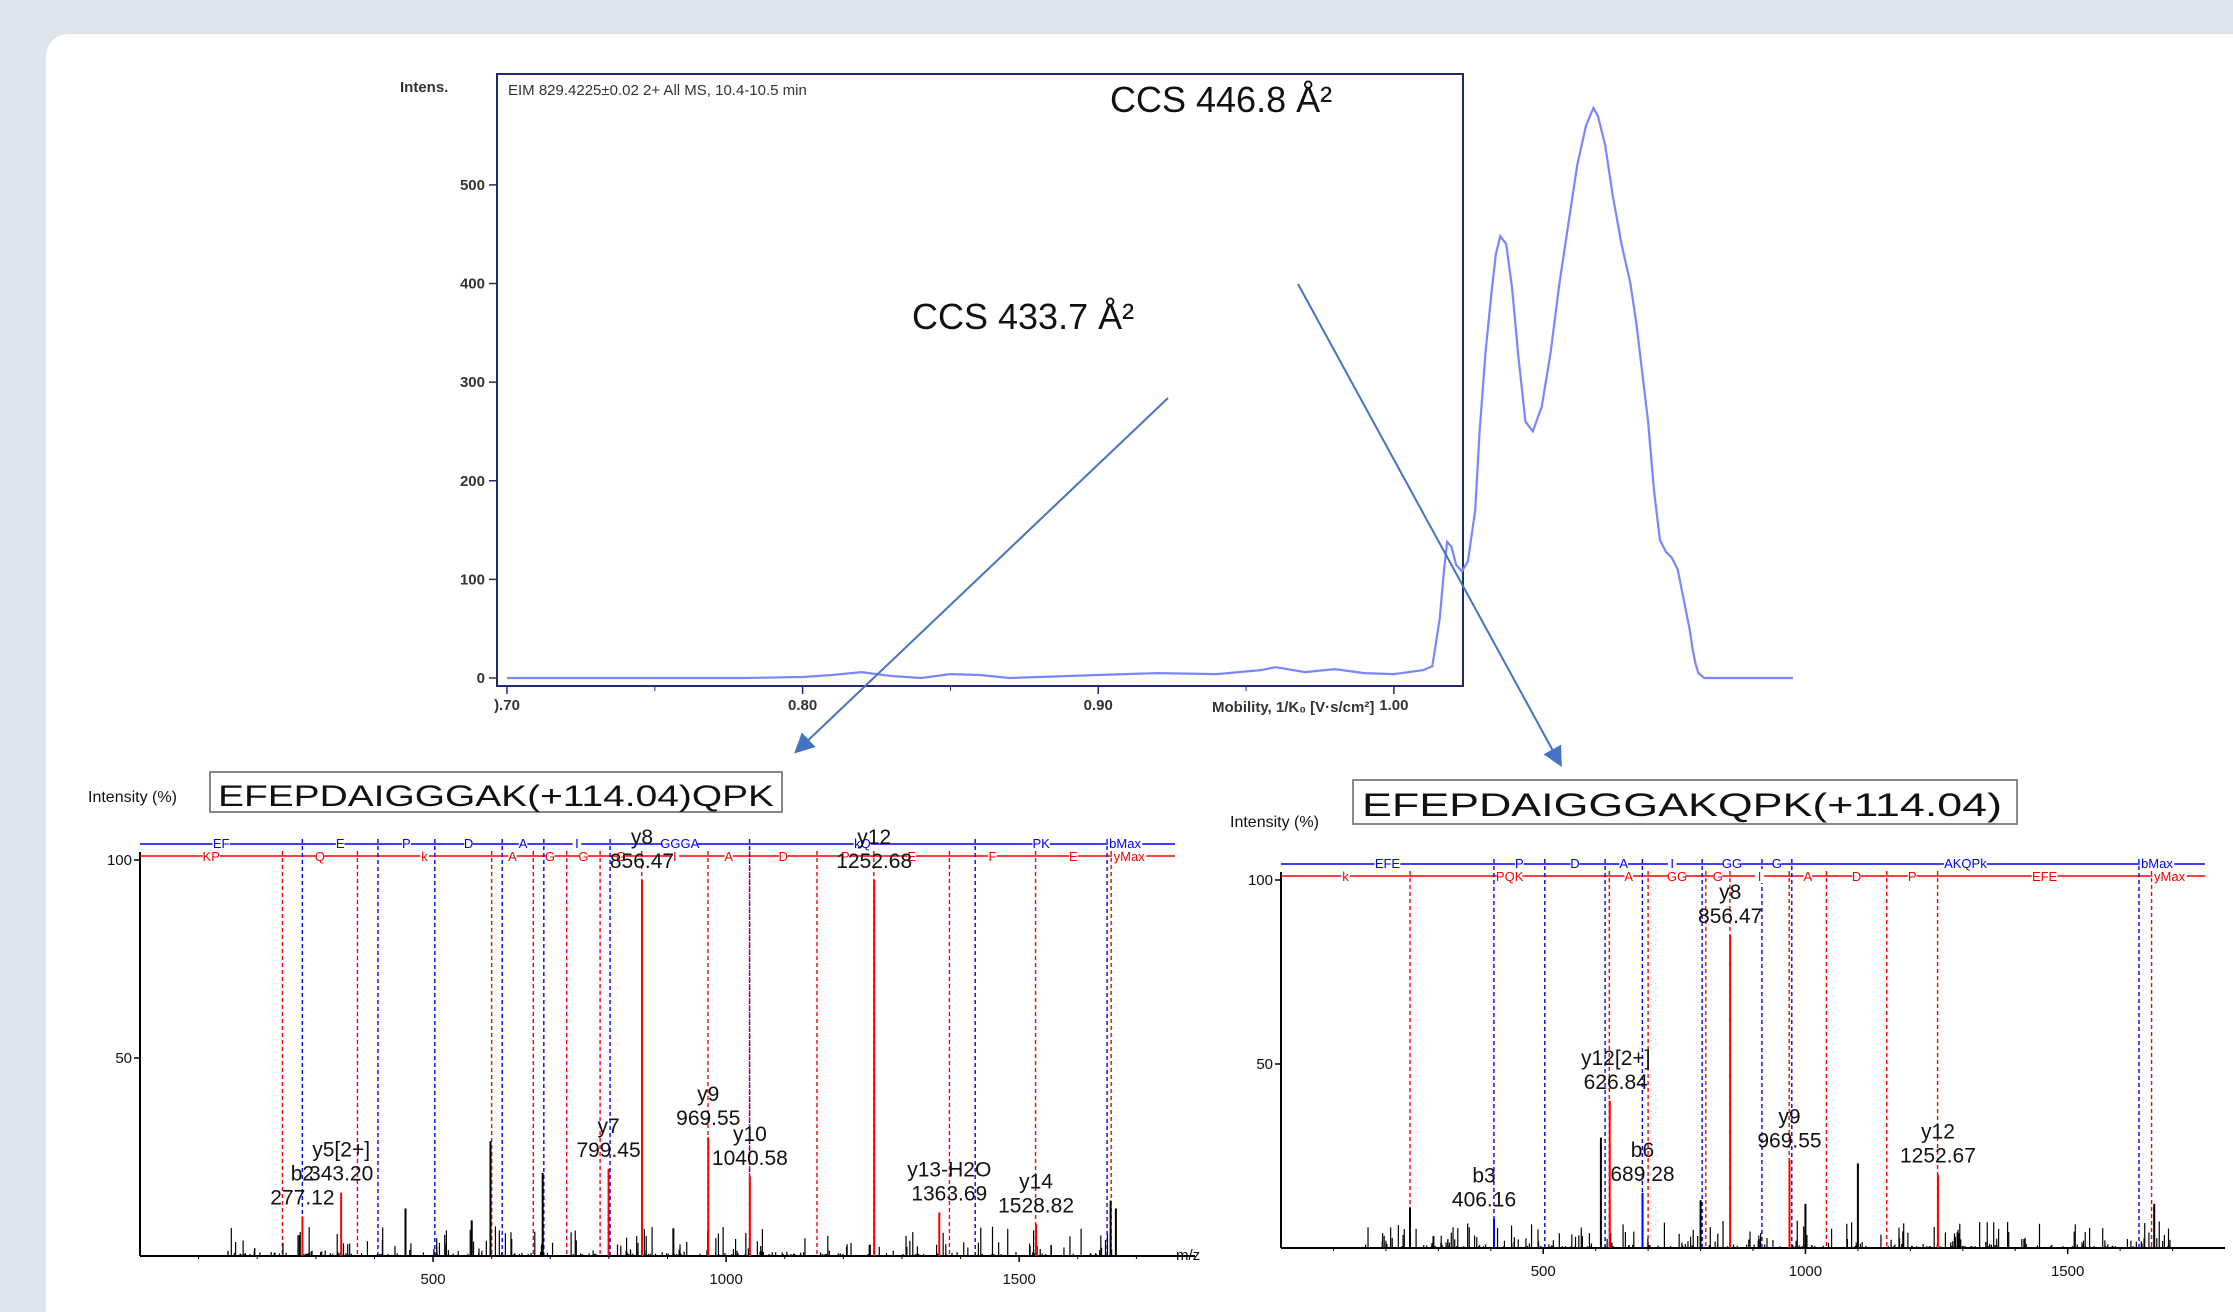 Image resolution: width=2233 pixels, height=1312 pixels. Describe the element at coordinates (1483, 1176) in the screenshot. I see `peak-ion-label: b3` at that location.